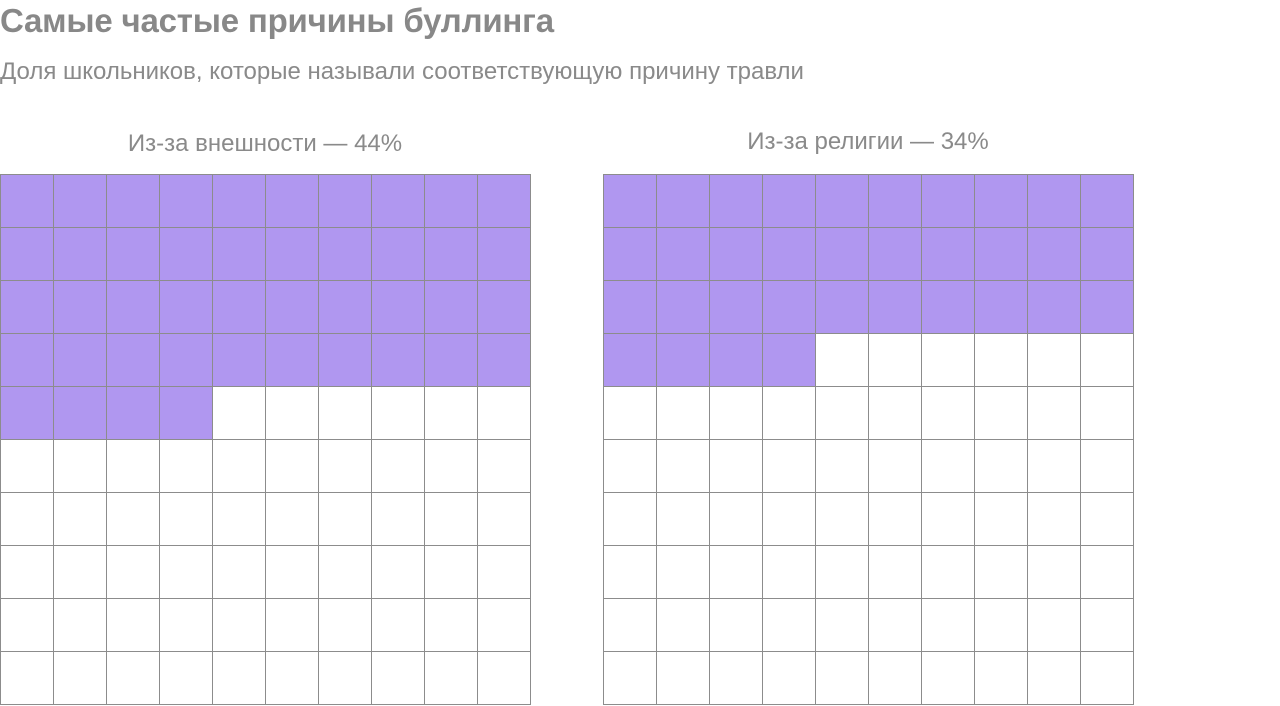 The width and height of the screenshot is (1280, 706). I want to click on waffle-appearance-label: Из-за внешности — 44%, so click(265, 143).